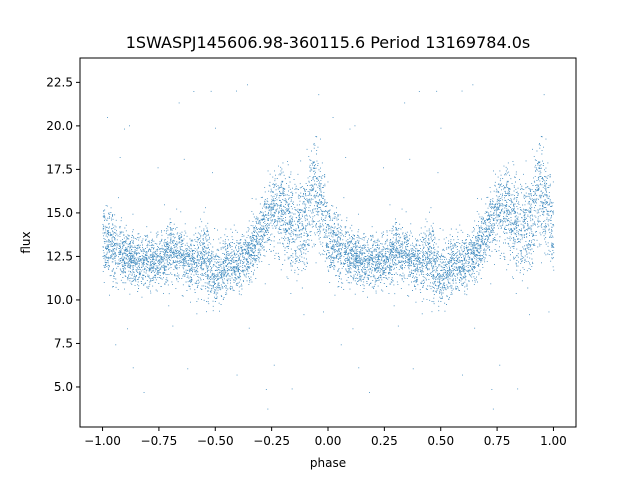 This screenshot has width=640, height=480. I want to click on x-tick-label: 0.75, so click(497, 441).